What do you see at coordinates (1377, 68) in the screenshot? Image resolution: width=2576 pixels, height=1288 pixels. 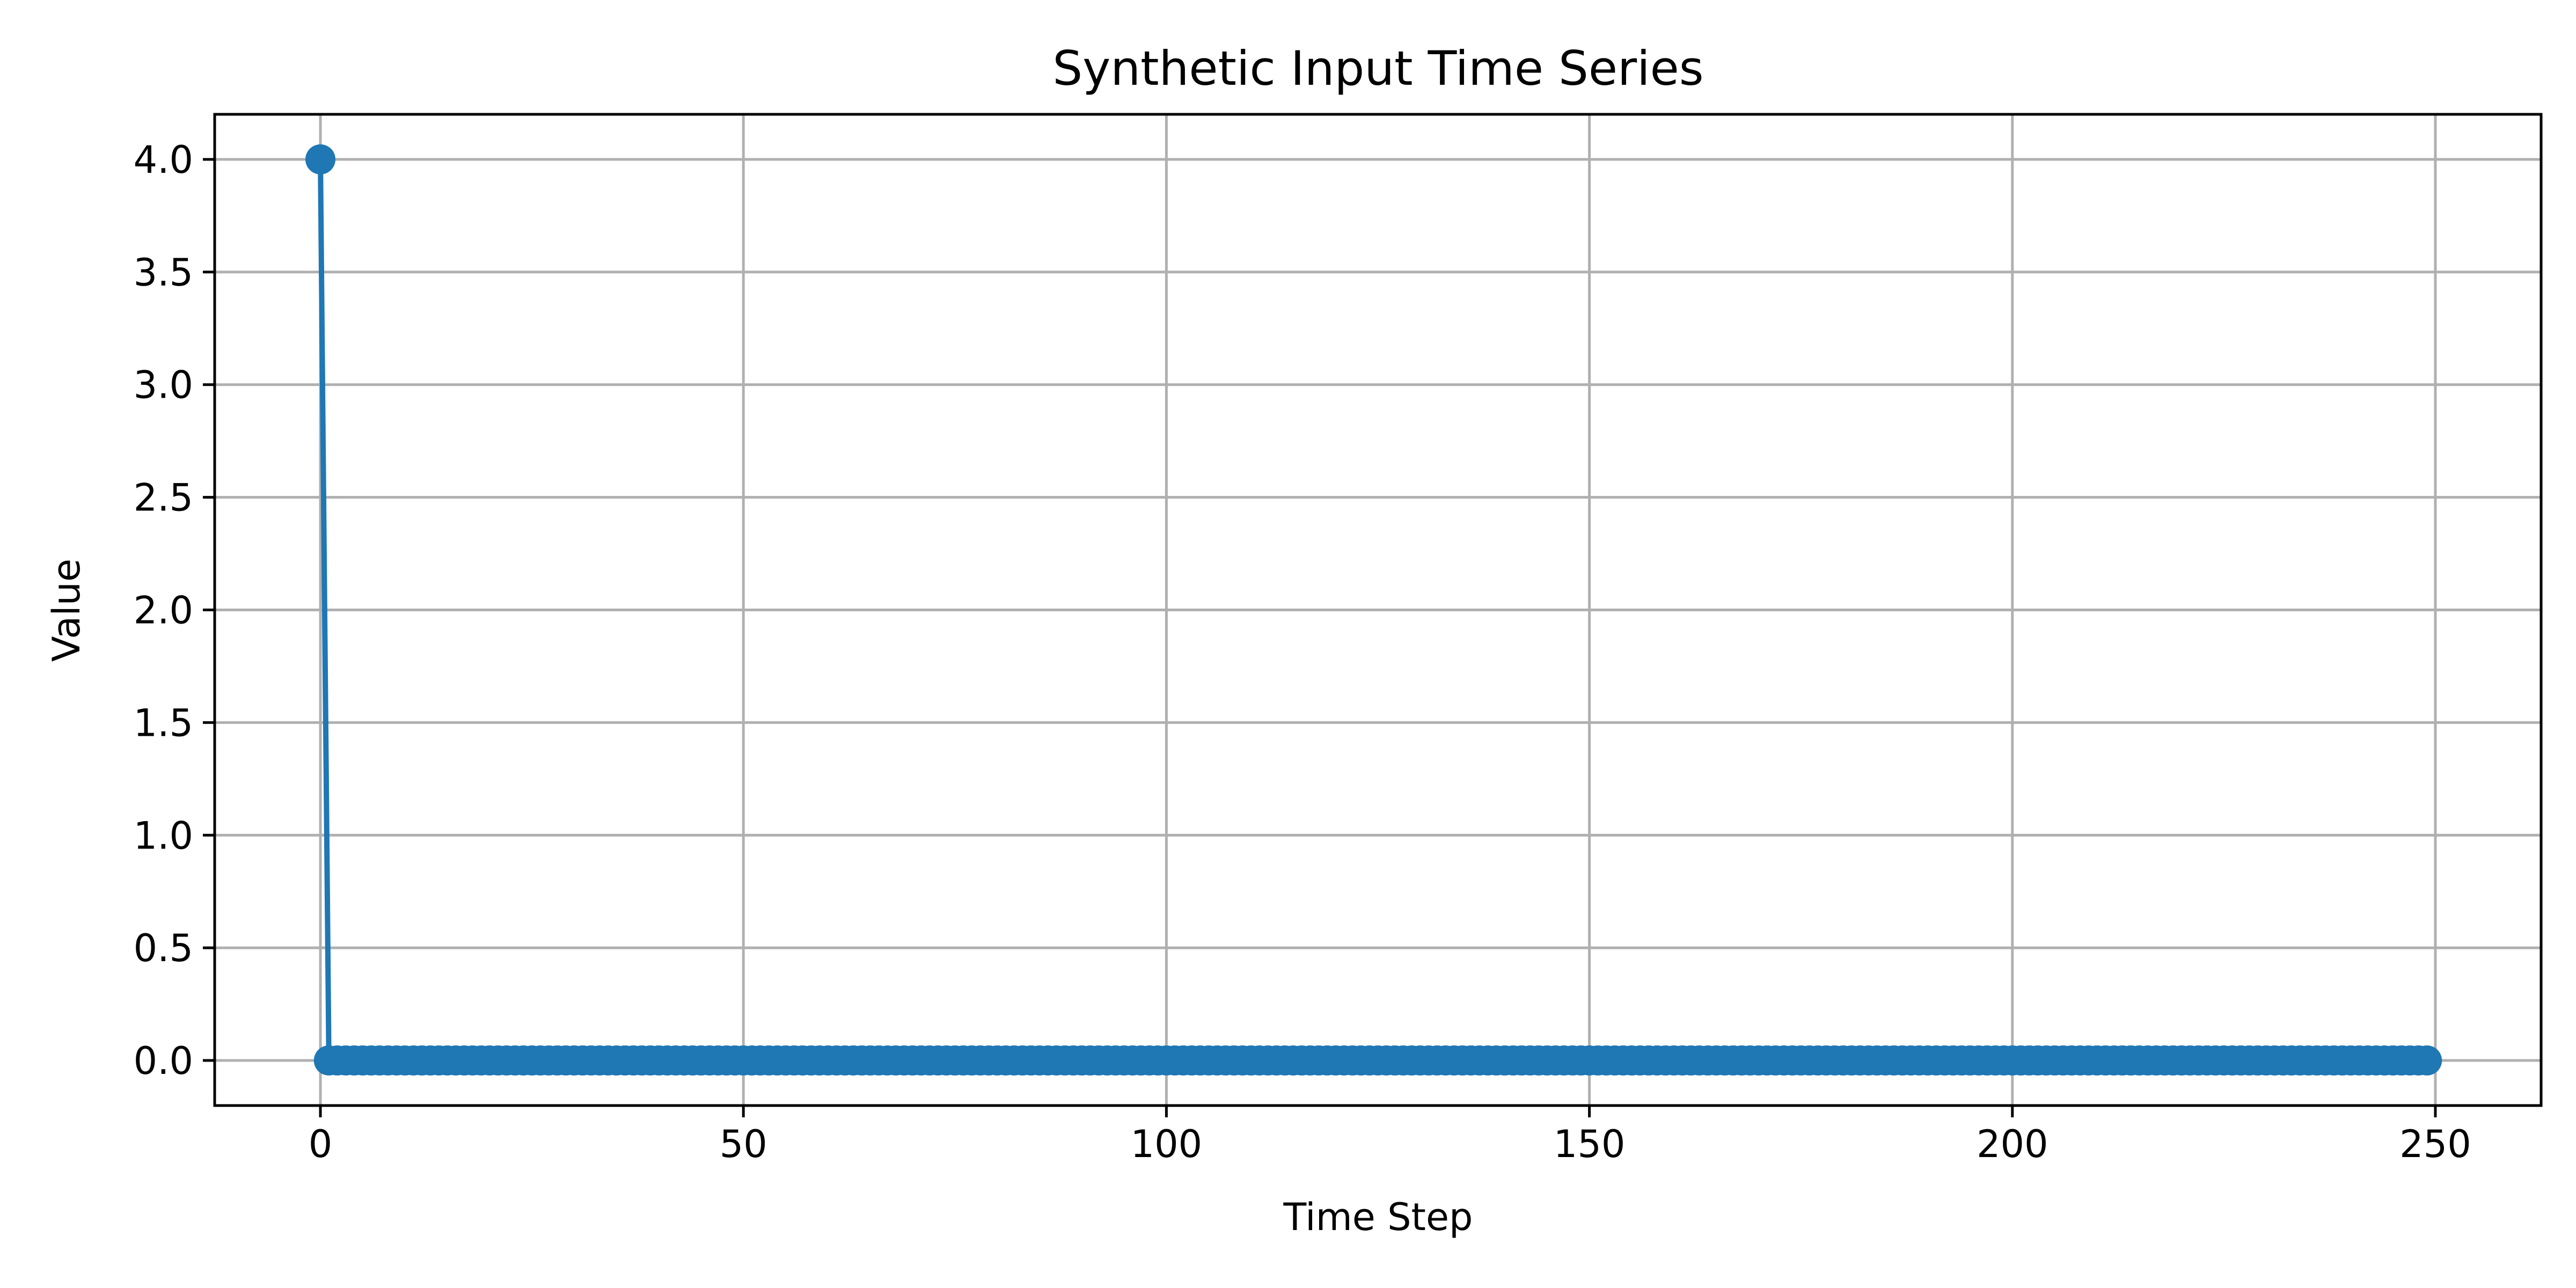 I see `chart-title: Synthetic Input Time Series` at bounding box center [1377, 68].